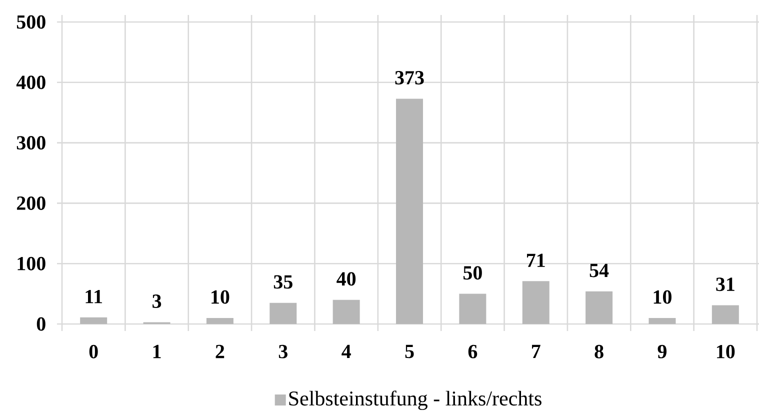 The height and width of the screenshot is (416, 759). I want to click on x-tick-label: 1, so click(157, 351).